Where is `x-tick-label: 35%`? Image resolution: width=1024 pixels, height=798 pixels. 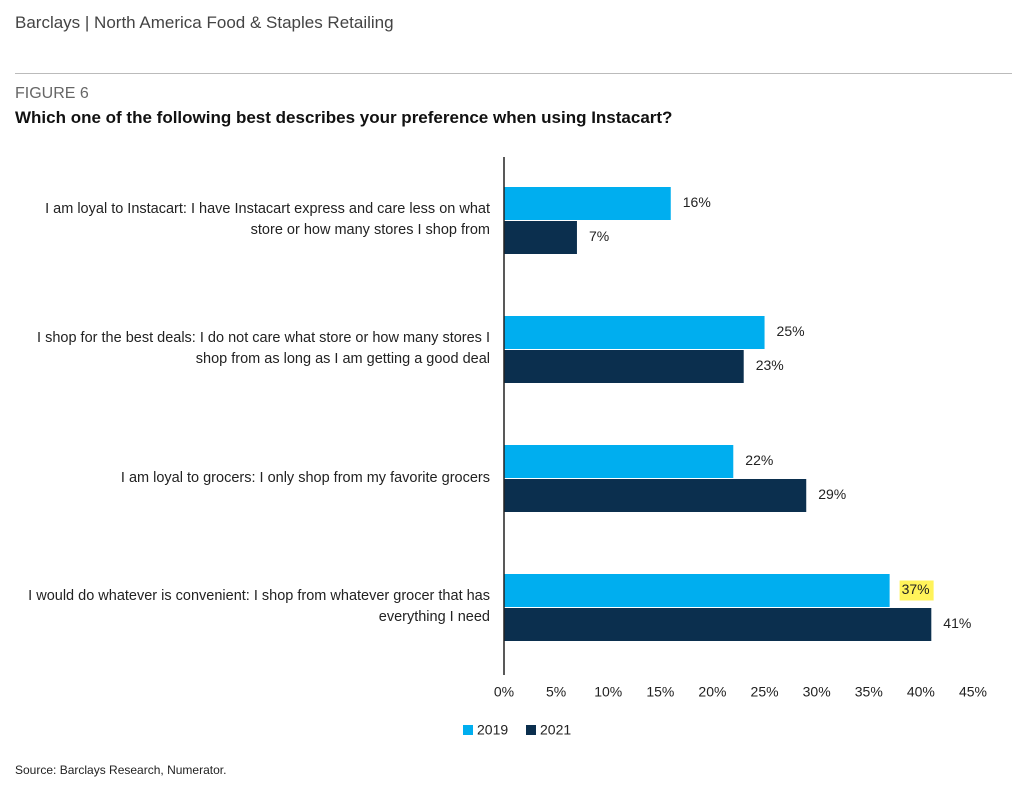
x-tick-label: 35% is located at coordinates (869, 692).